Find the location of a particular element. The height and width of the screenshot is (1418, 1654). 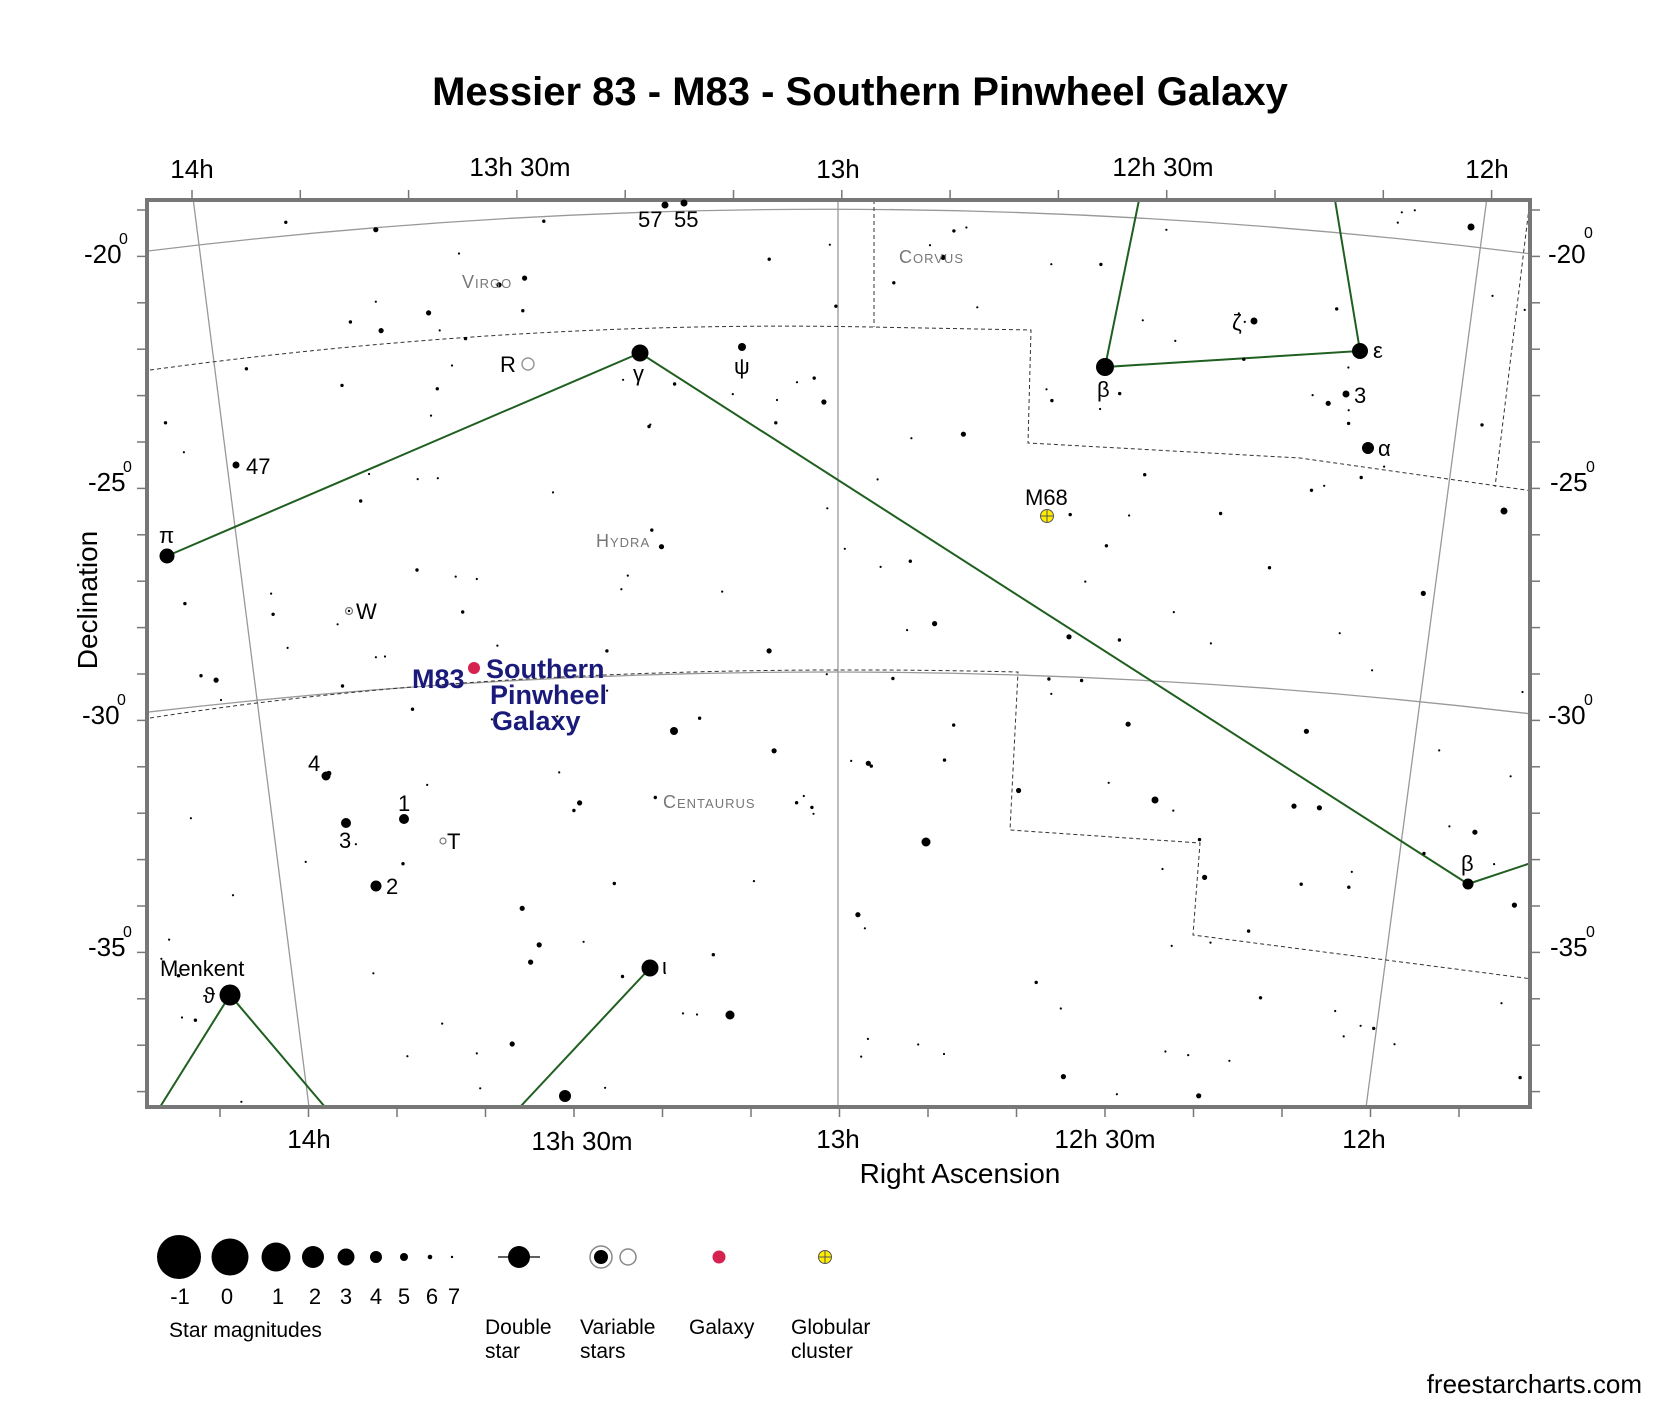

legend-mag-label-4: 4 is located at coordinates (376, 1296).